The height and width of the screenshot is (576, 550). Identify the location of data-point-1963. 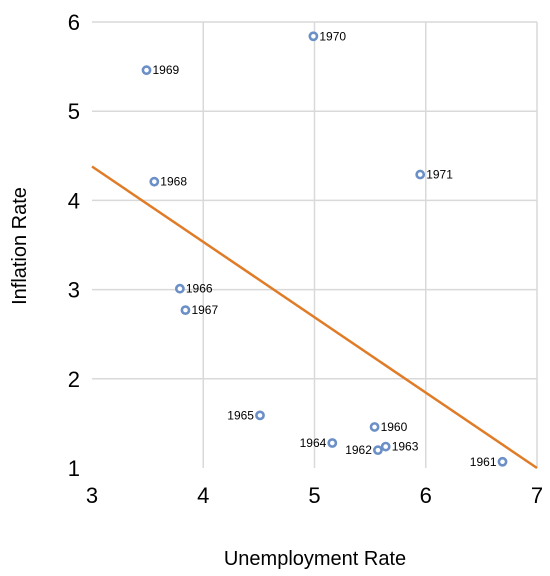
(385, 446).